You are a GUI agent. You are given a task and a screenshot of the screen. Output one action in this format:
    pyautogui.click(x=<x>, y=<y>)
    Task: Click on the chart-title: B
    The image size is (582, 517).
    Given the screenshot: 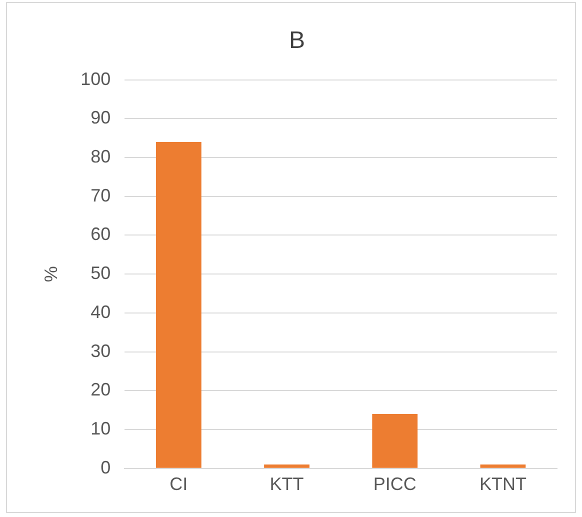 What is the action you would take?
    pyautogui.click(x=297, y=40)
    